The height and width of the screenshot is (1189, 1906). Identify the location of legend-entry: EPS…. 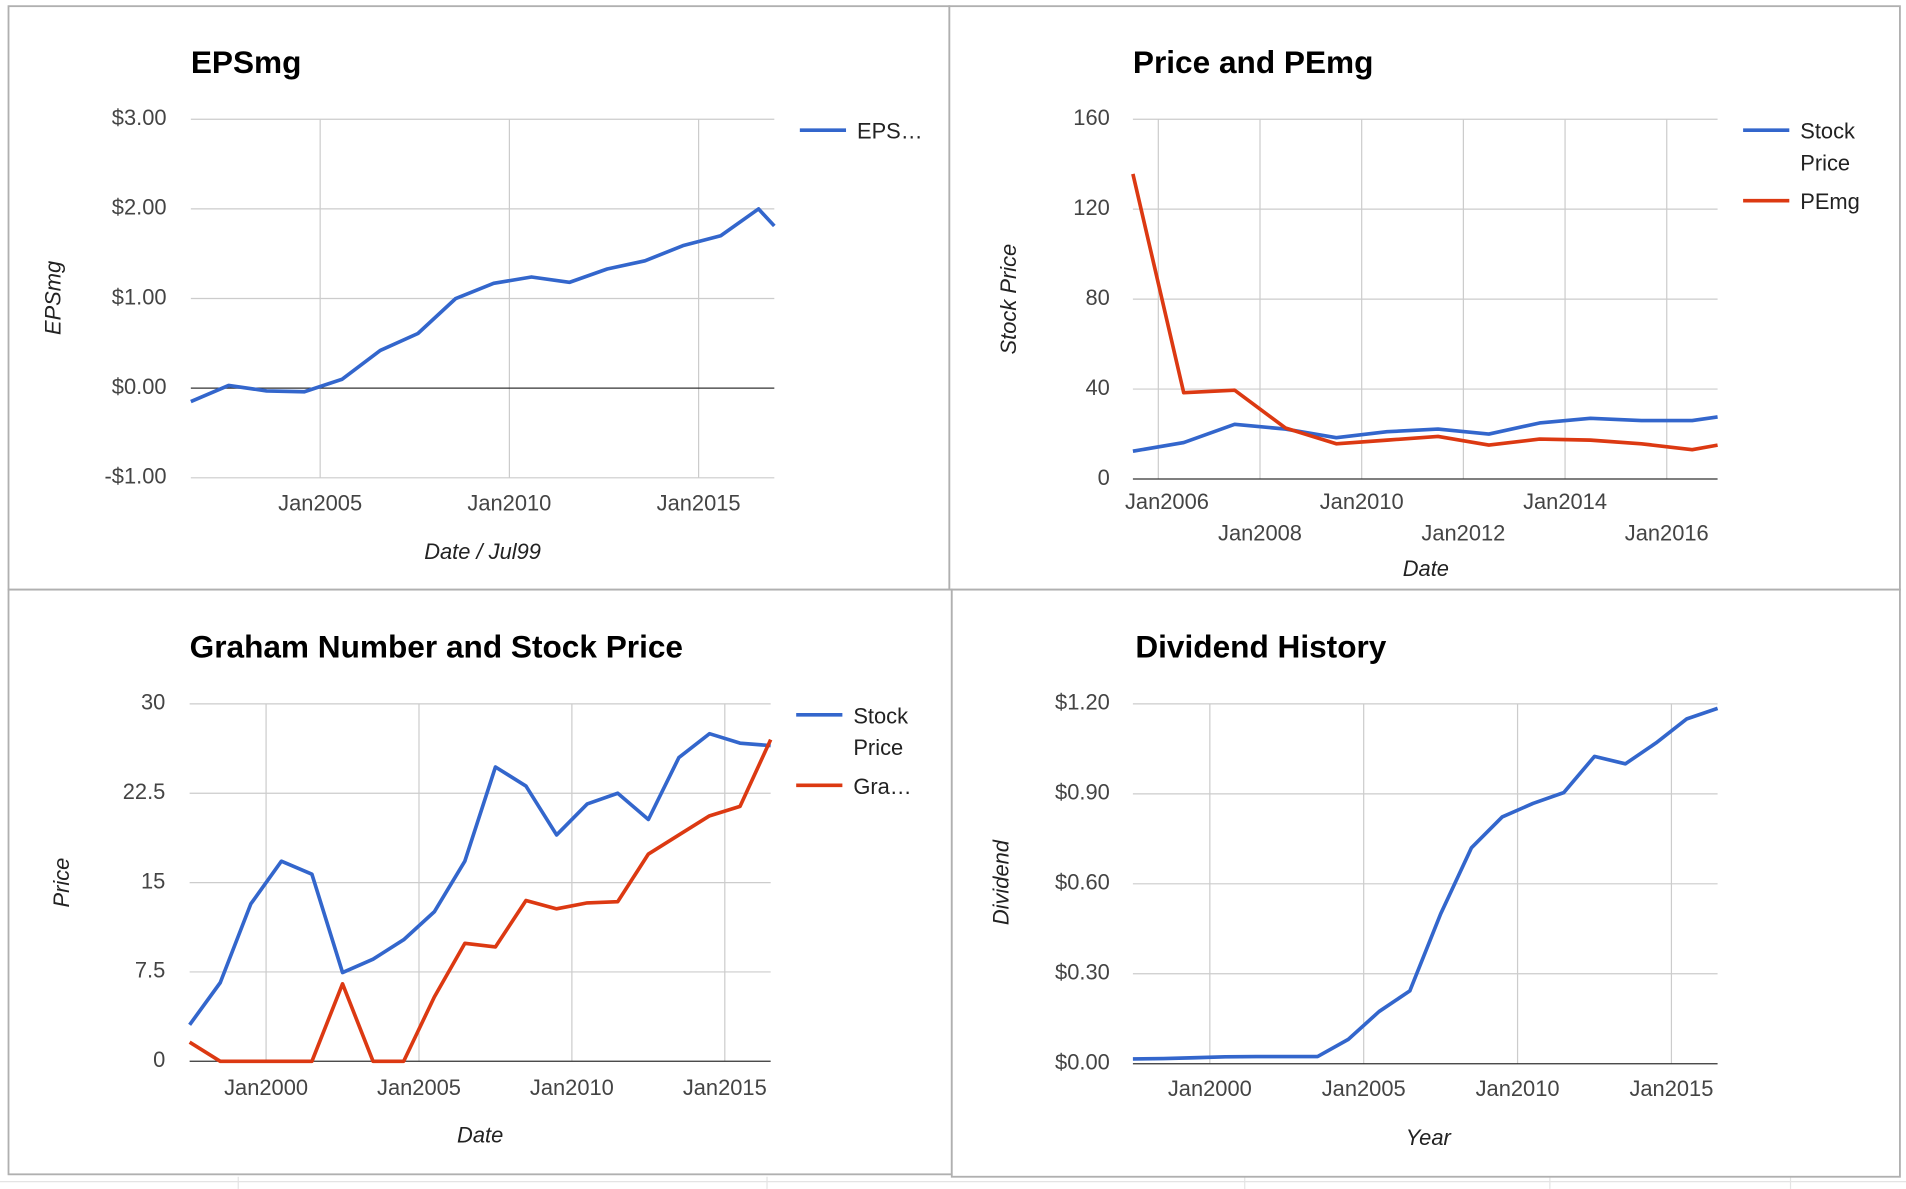
(889, 131).